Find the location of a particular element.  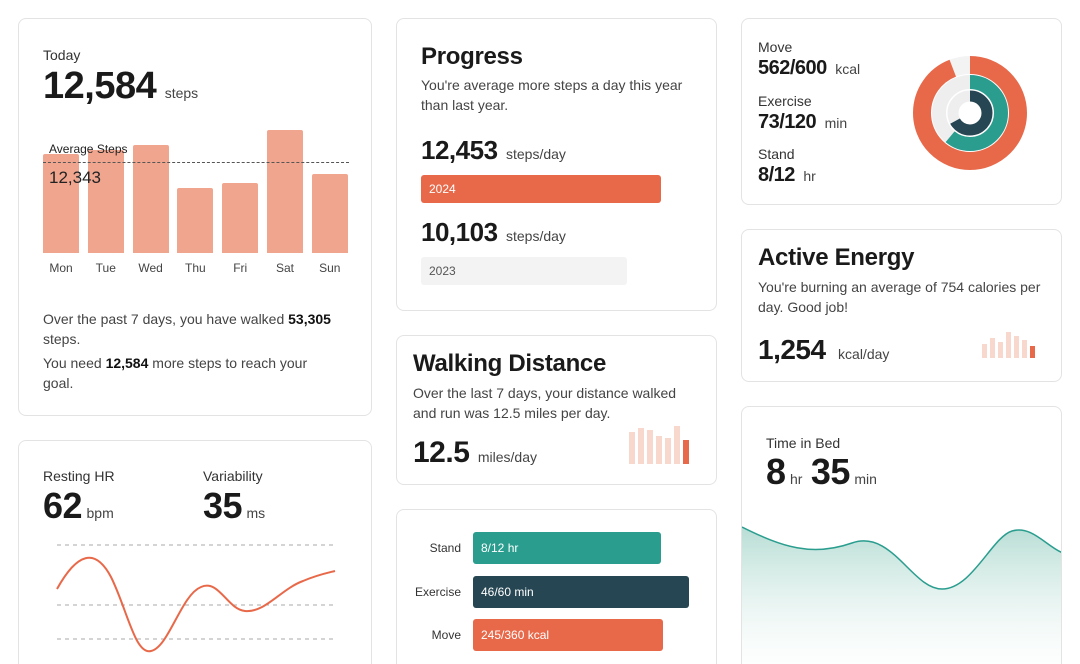

day-label-sun: Sun is located at coordinates (330, 268).